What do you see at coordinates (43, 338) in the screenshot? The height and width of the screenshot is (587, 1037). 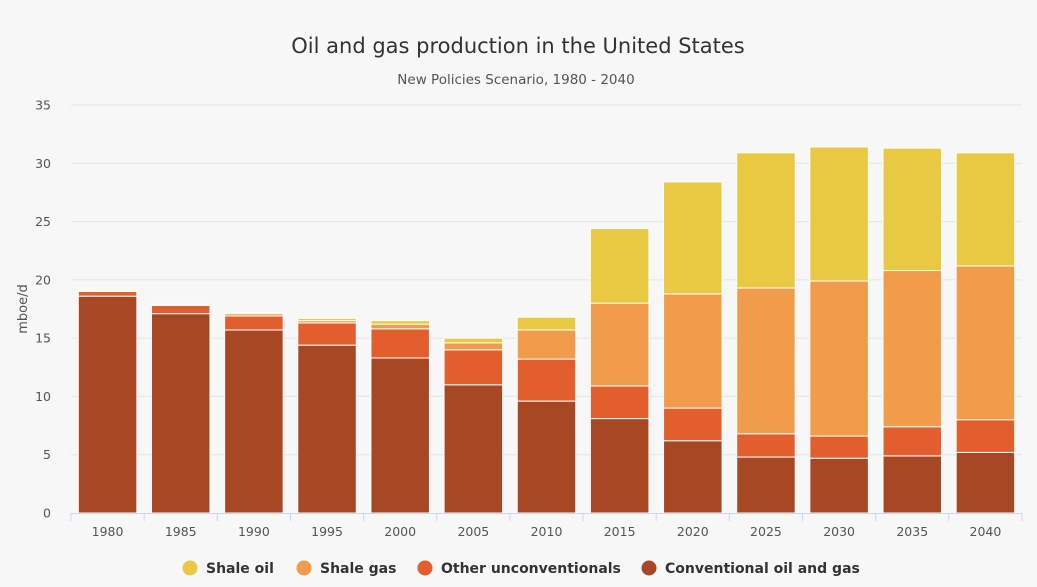 I see `y-tick-label: 15` at bounding box center [43, 338].